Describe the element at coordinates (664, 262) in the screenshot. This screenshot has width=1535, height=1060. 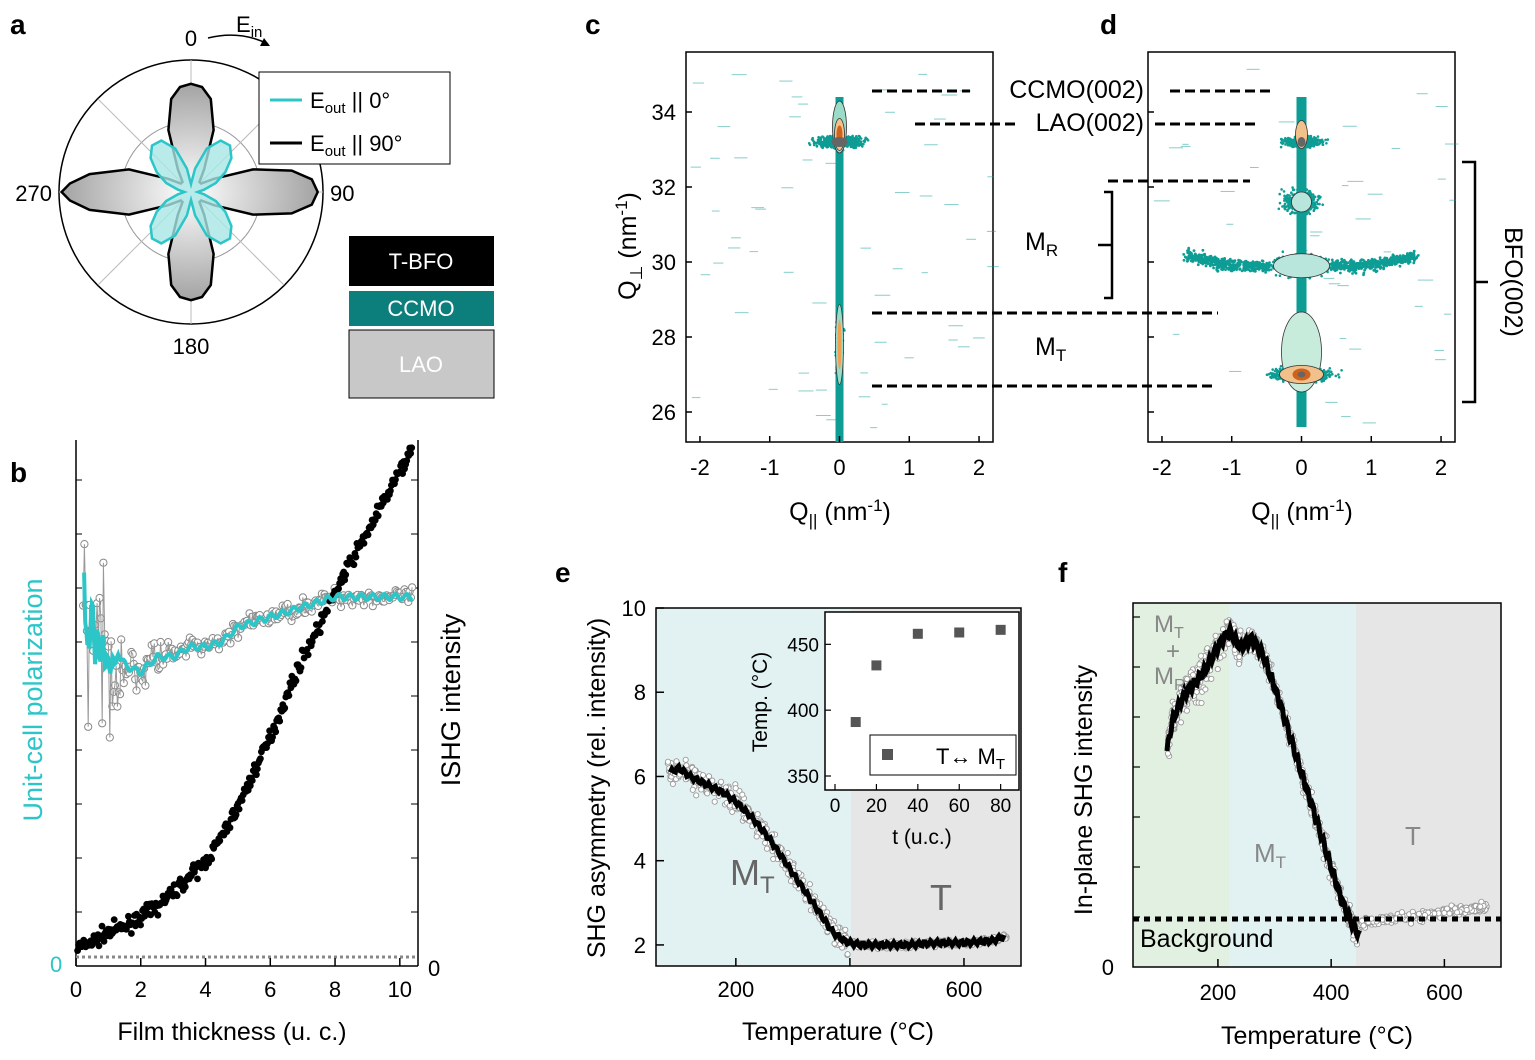
I see `ytick-label-30: 30` at that location.